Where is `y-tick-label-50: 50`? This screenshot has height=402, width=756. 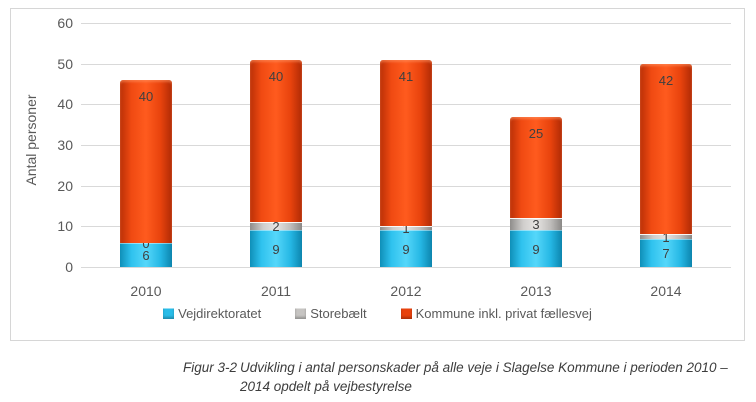
y-tick-label-50: 50 is located at coordinates (65, 63).